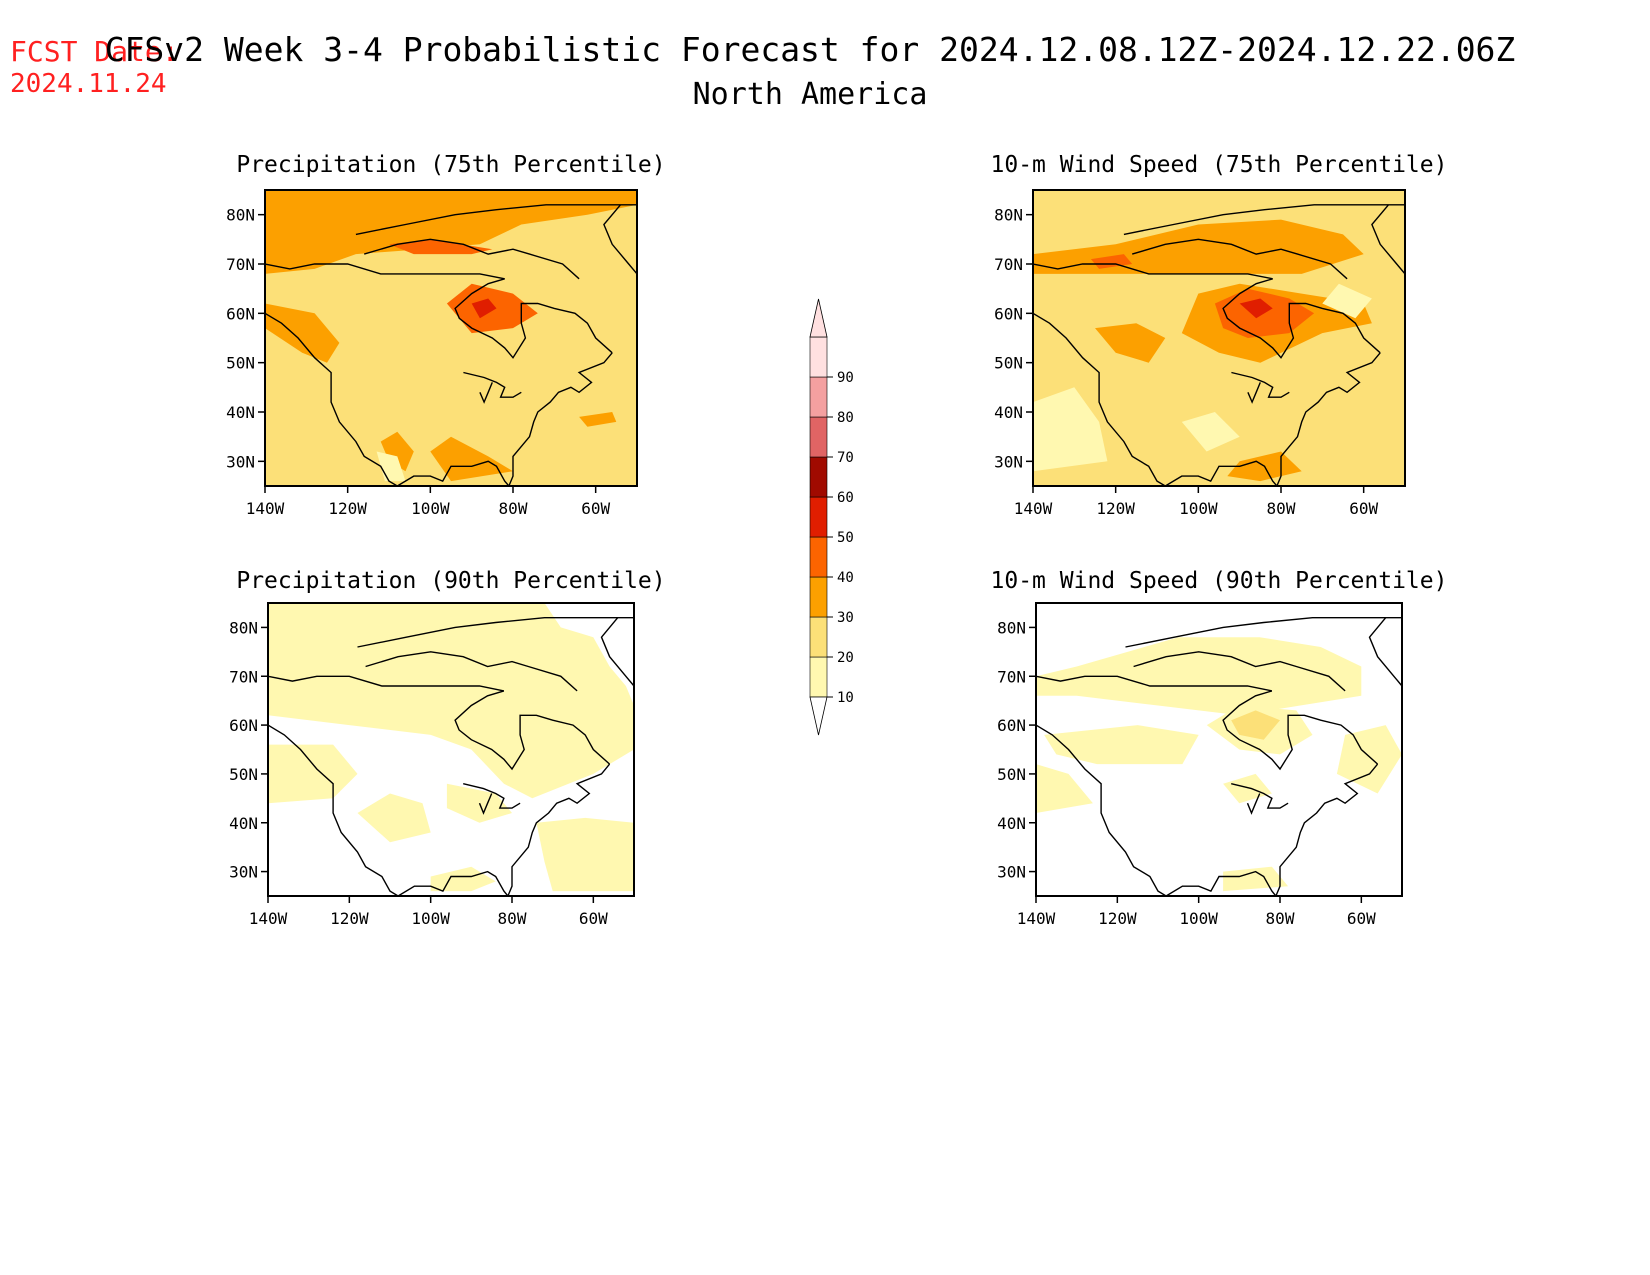  Describe the element at coordinates (845, 378) in the screenshot. I see `colorbar-level-label: 90` at that location.